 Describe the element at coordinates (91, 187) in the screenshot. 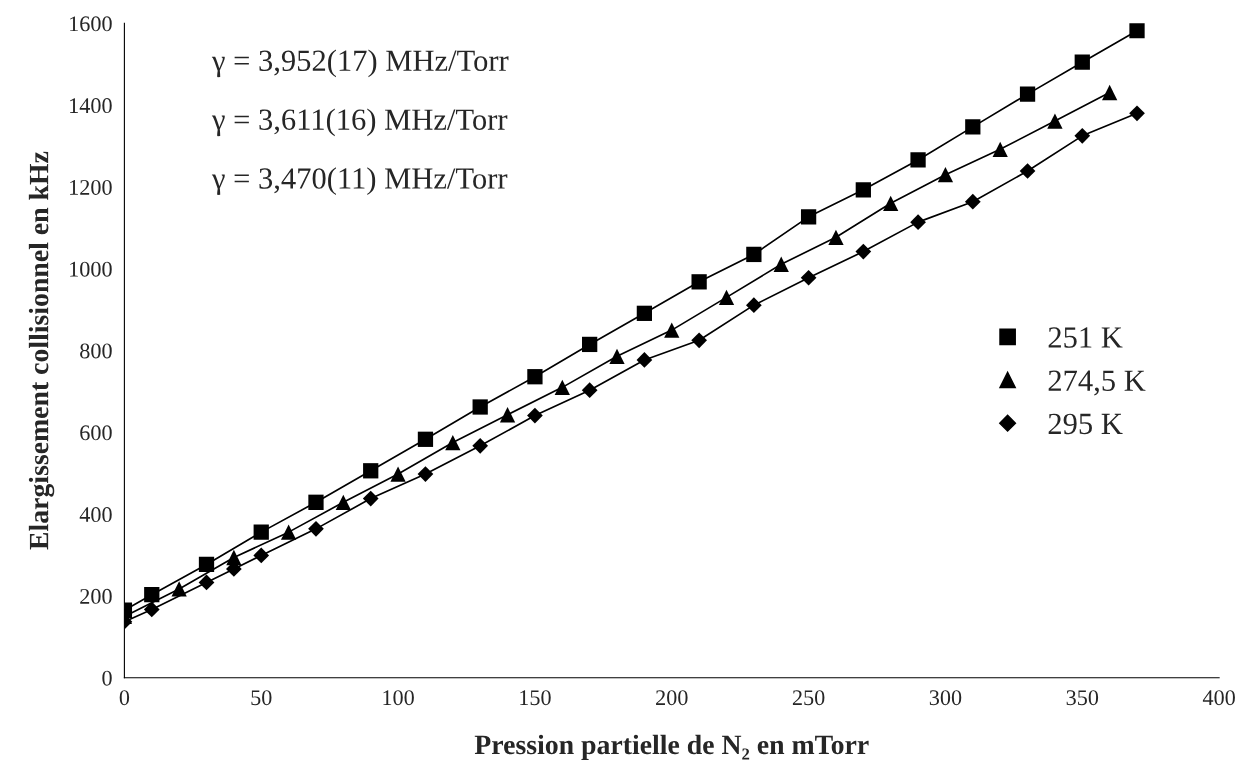

I see `y-tick-label: 1200` at that location.